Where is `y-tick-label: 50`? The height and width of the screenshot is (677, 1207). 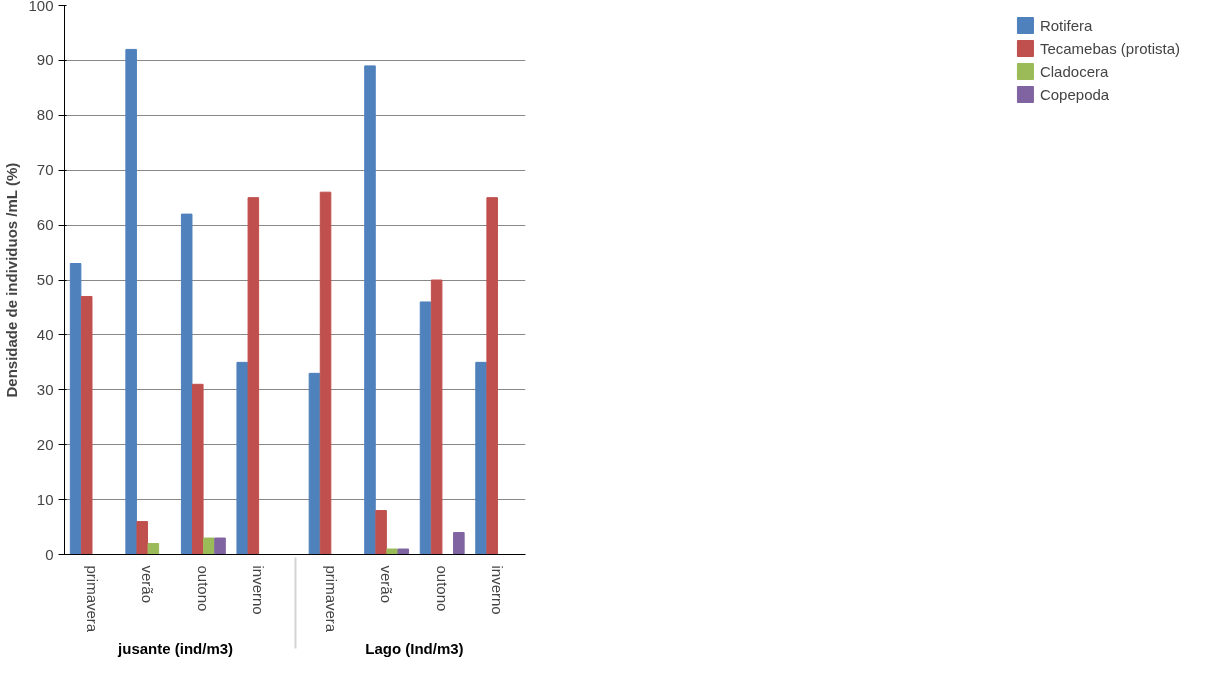
y-tick-label: 50 is located at coordinates (45, 279).